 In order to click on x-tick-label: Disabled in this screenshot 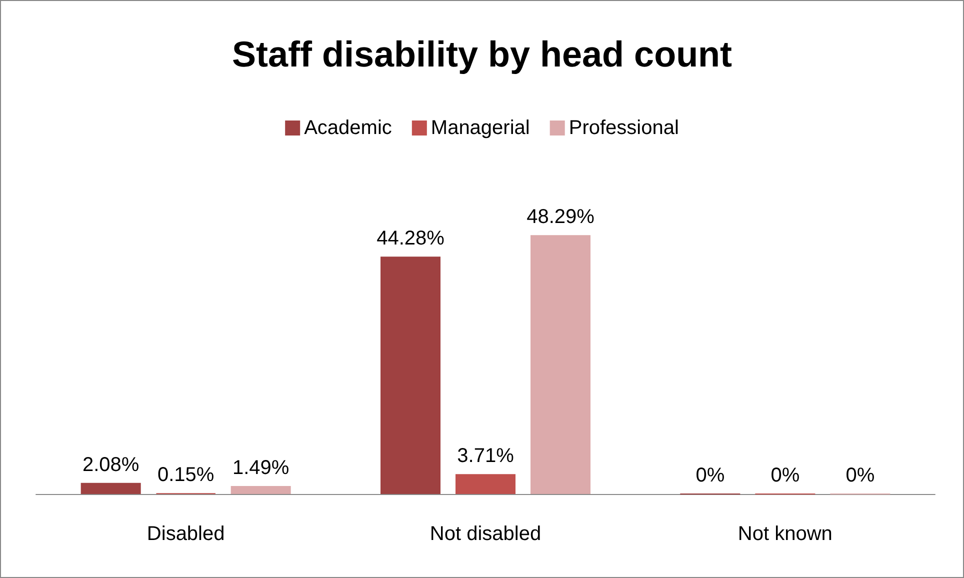, I will do `click(185, 534)`.